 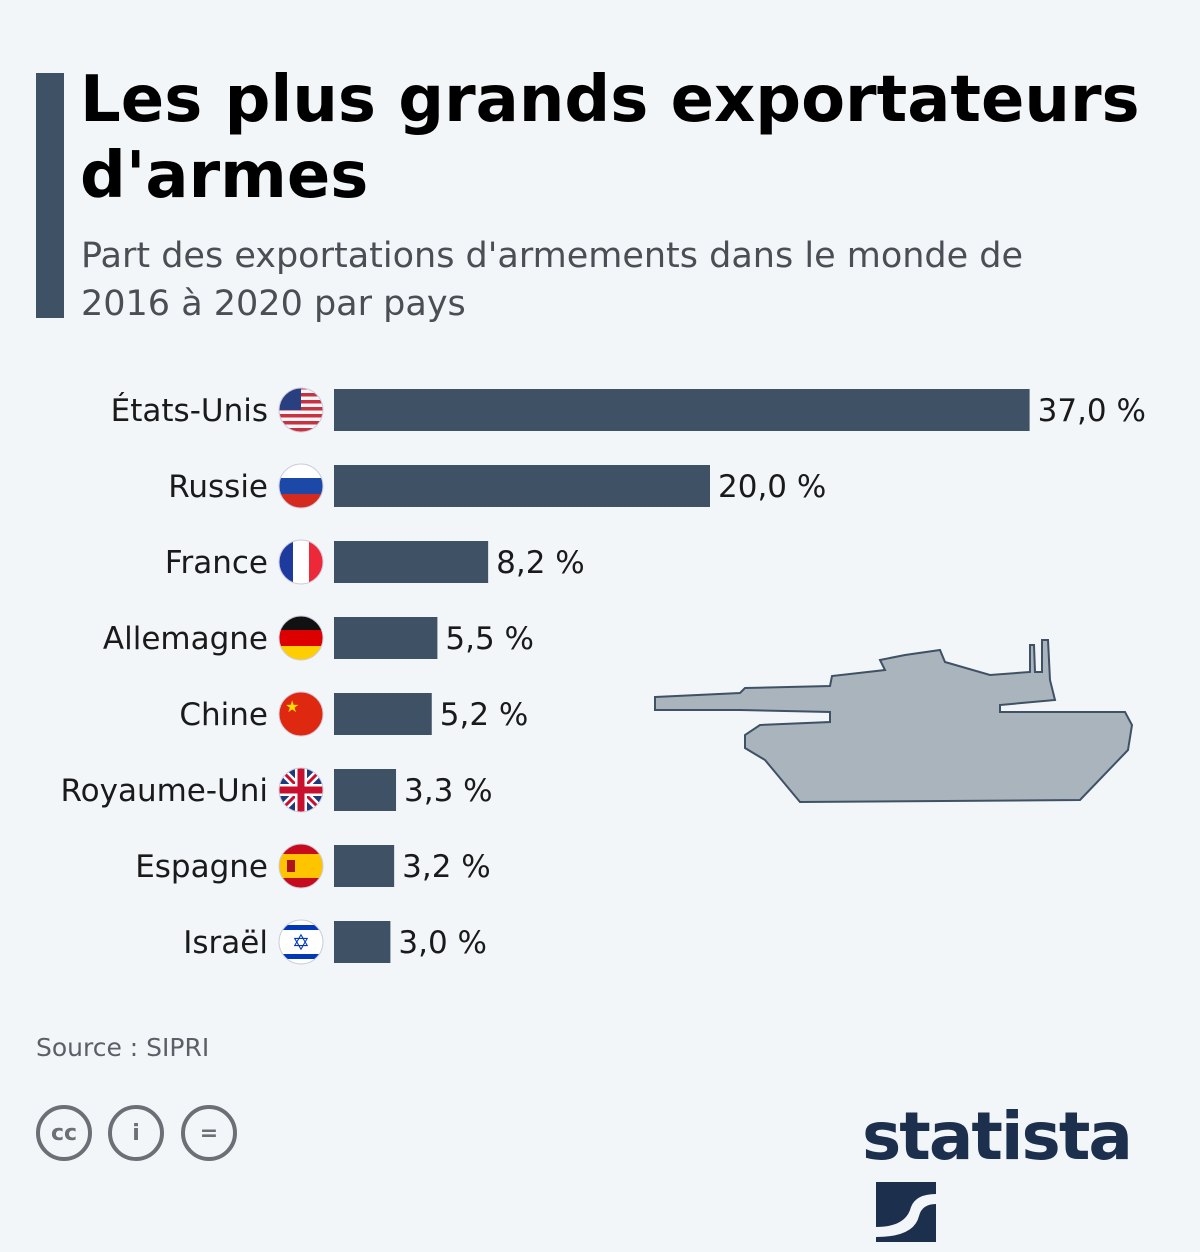 What do you see at coordinates (894, 721) in the screenshot?
I see `tank-illustration` at bounding box center [894, 721].